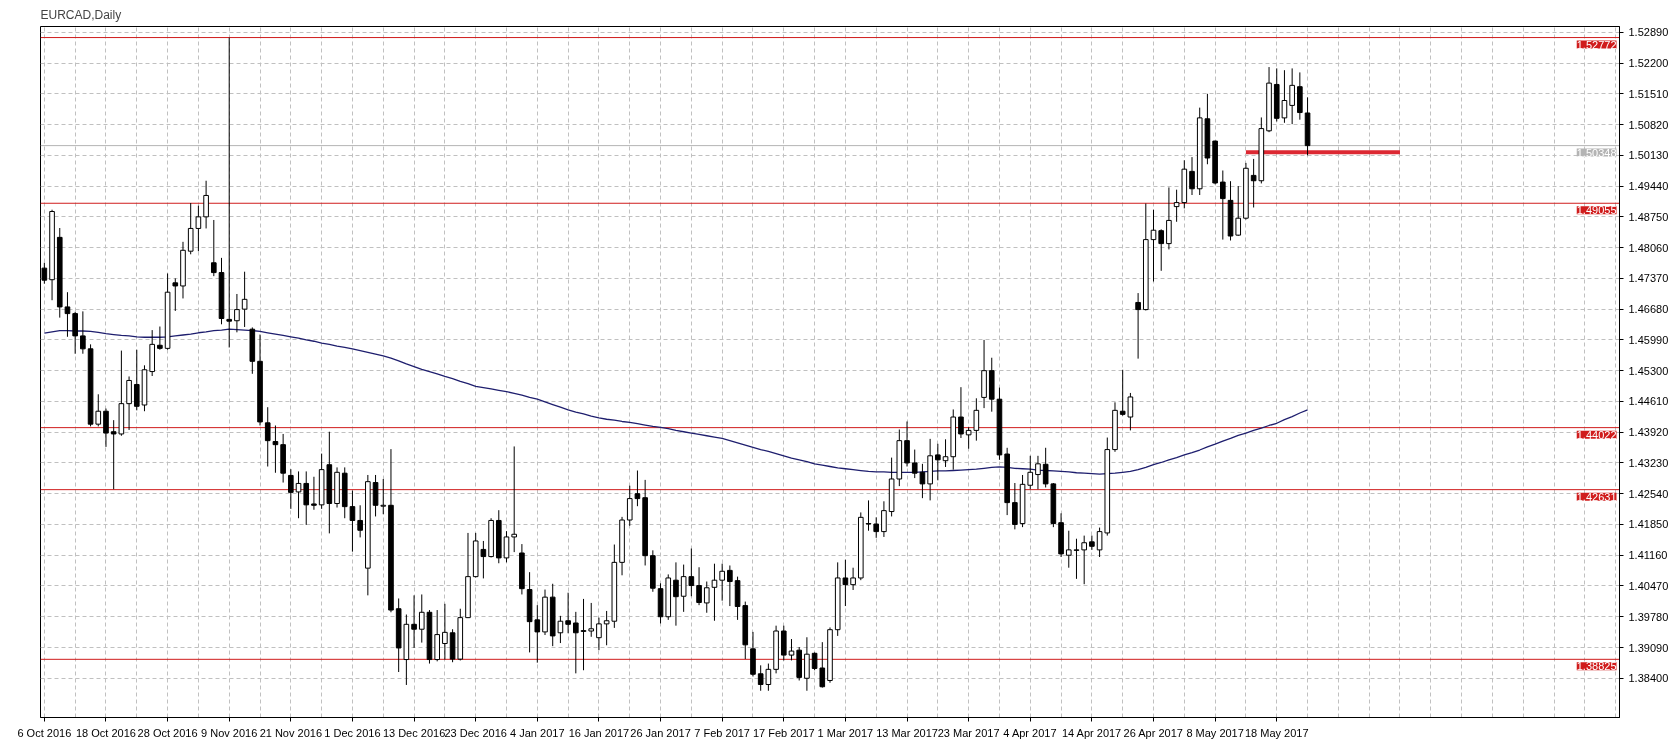 The height and width of the screenshot is (741, 1671). What do you see at coordinates (1648, 124) in the screenshot?
I see `y-tick-label: 1.50820` at bounding box center [1648, 124].